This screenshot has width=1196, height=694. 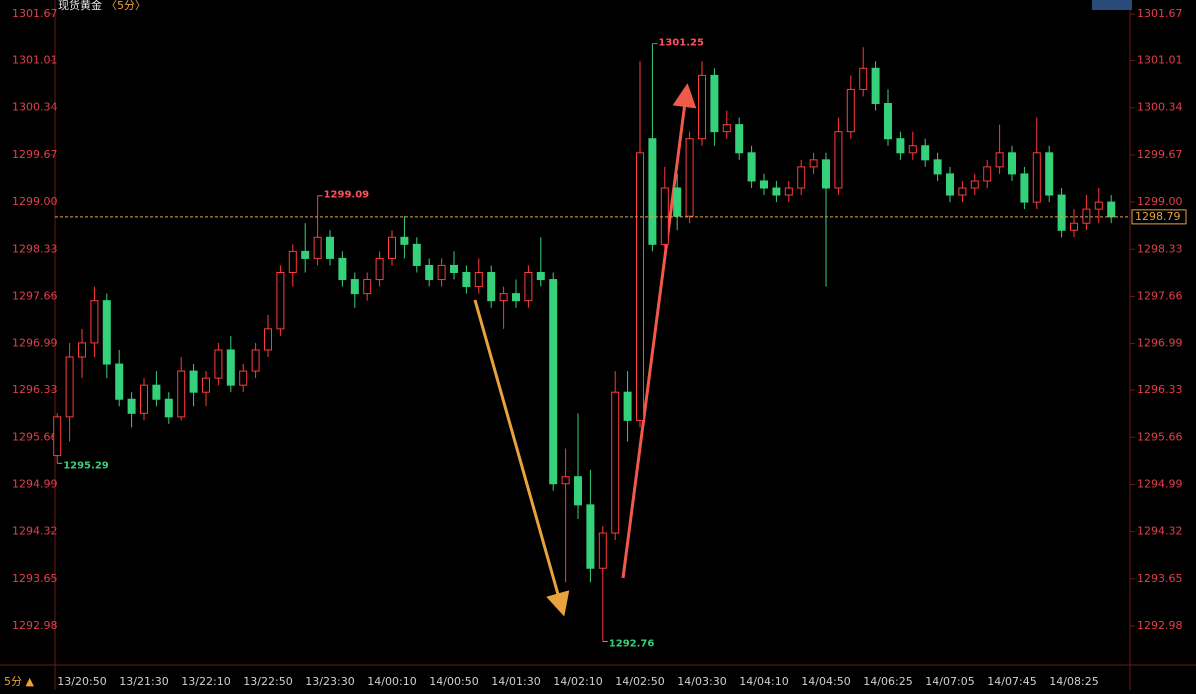 What do you see at coordinates (347, 195) in the screenshot?
I see `extreme-label: 1299.09` at bounding box center [347, 195].